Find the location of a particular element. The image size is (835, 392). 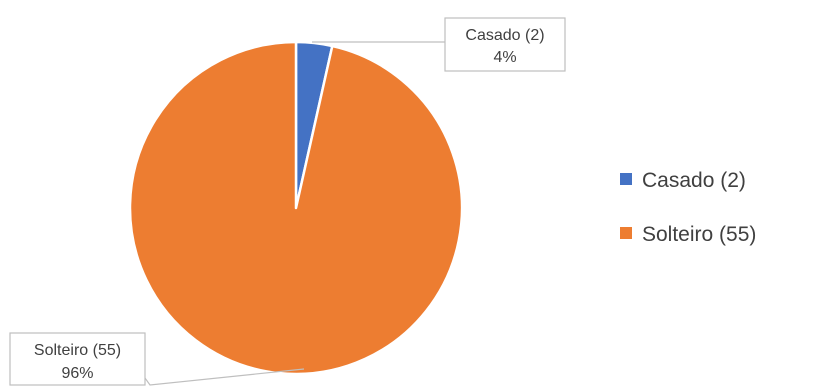

legend: Casado (2) Solteiro (55) is located at coordinates (688, 207).